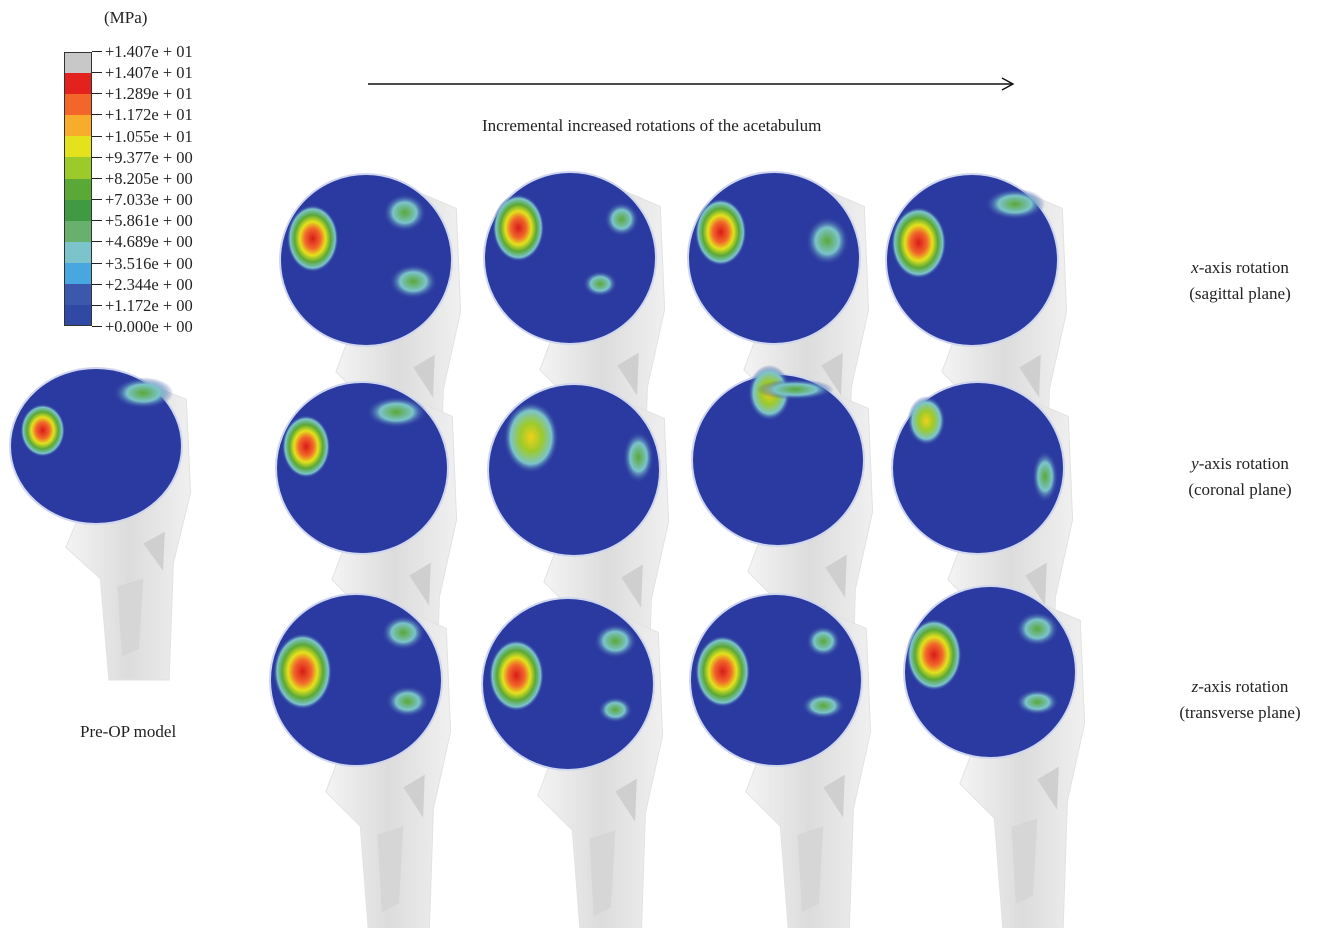 The image size is (1330, 928). I want to click on legend-tick-label: +9.377e + 00, so click(162, 157).